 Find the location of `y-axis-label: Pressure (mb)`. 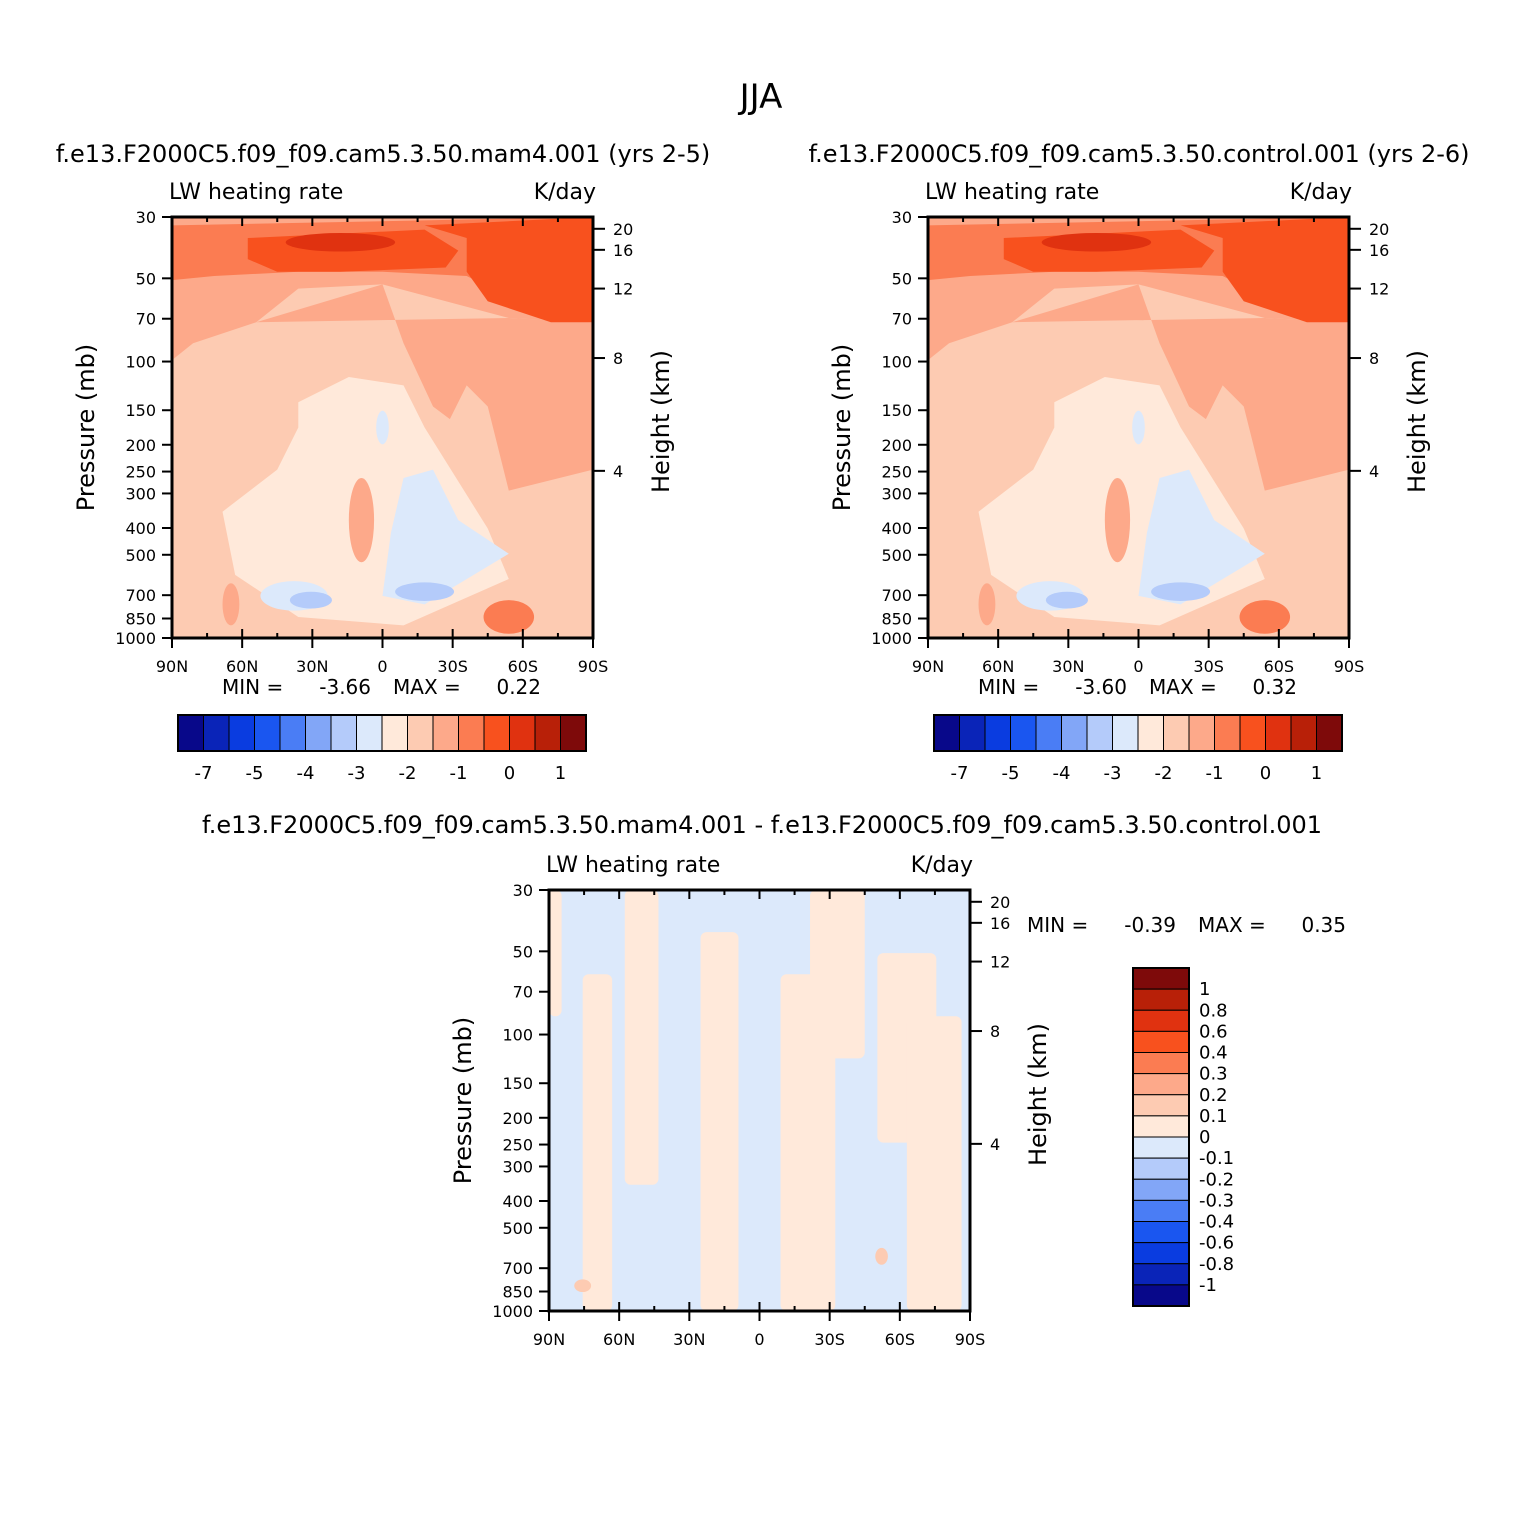

y-axis-label: Pressure (mb) is located at coordinates (842, 427).